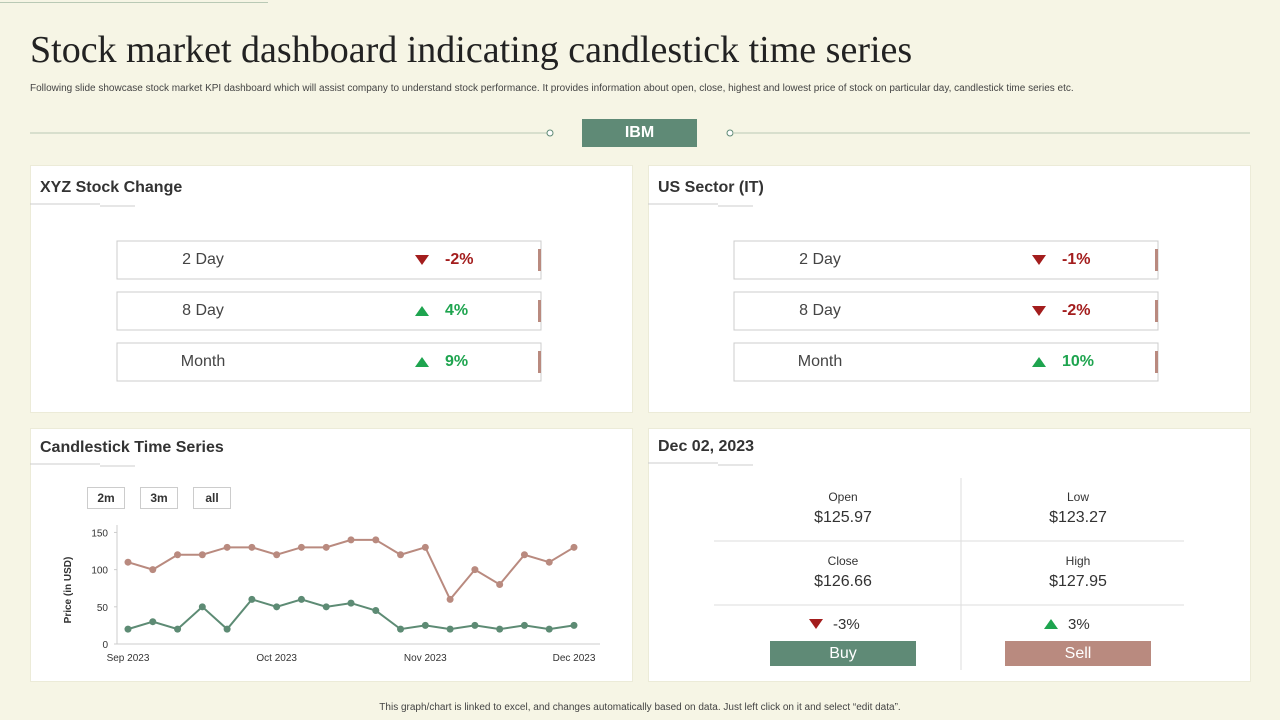 Image resolution: width=1280 pixels, height=720 pixels. I want to click on action-button: Sell, so click(1078, 653).